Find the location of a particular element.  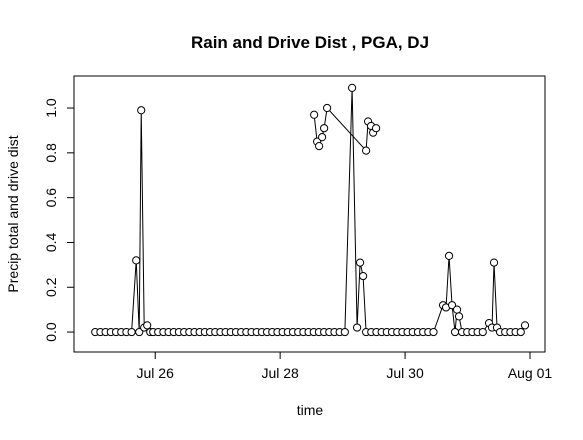

x-tick-label: Aug 01 is located at coordinates (530, 373).